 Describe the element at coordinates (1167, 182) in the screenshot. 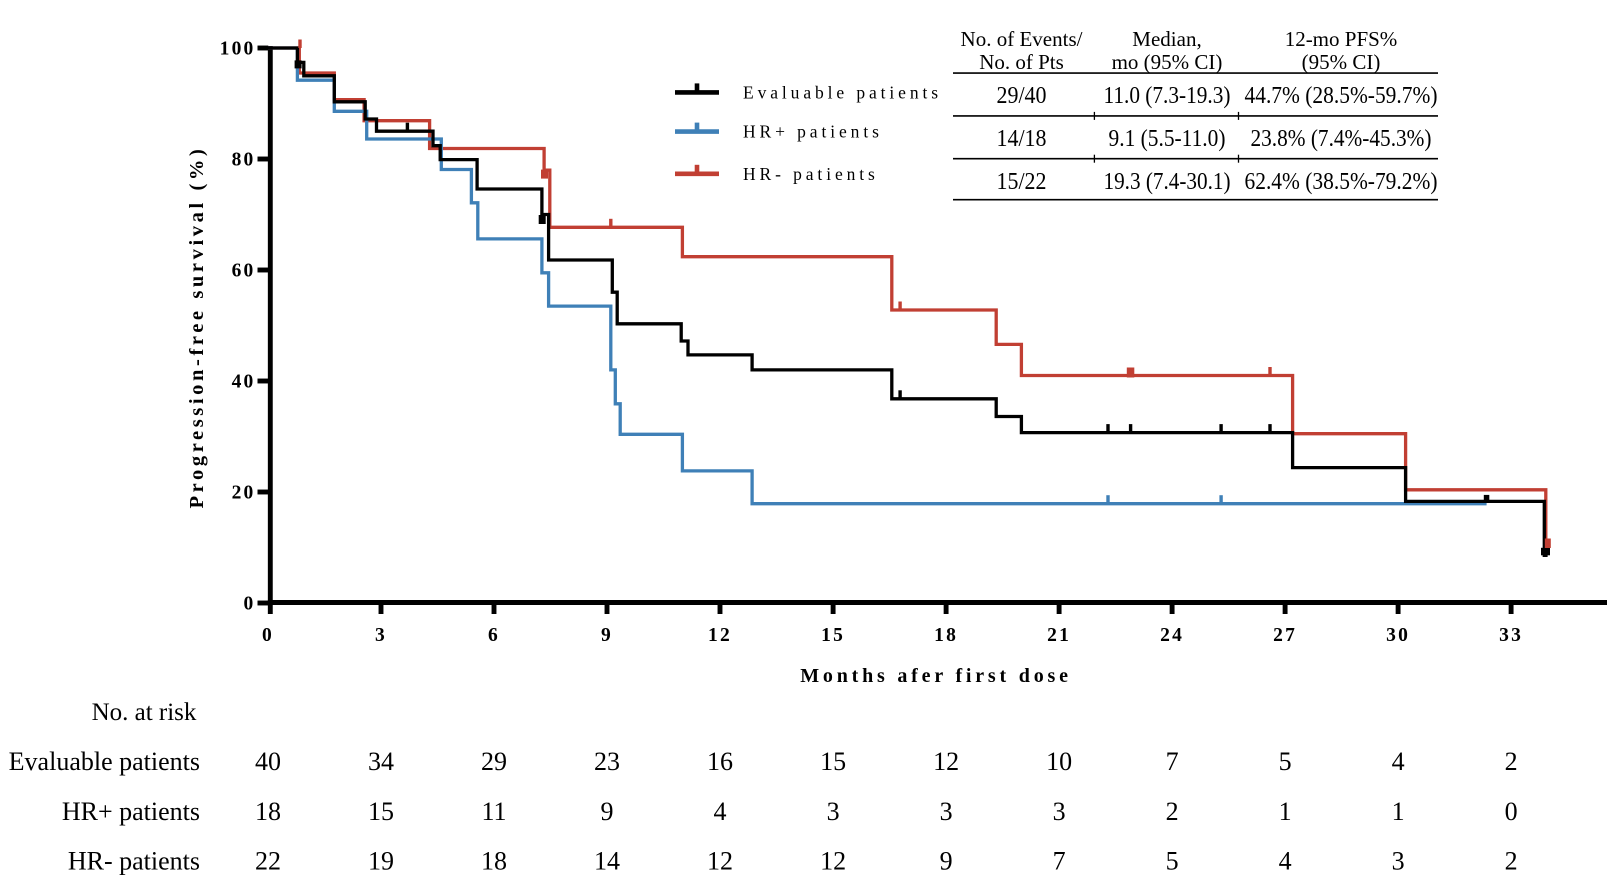

I see `svg-text: 19.3 (7.4-30.1)` at that location.